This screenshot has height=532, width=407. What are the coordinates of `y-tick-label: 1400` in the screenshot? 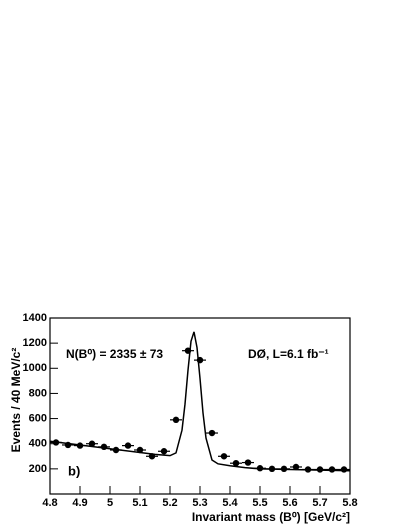 It's located at (35, 318).